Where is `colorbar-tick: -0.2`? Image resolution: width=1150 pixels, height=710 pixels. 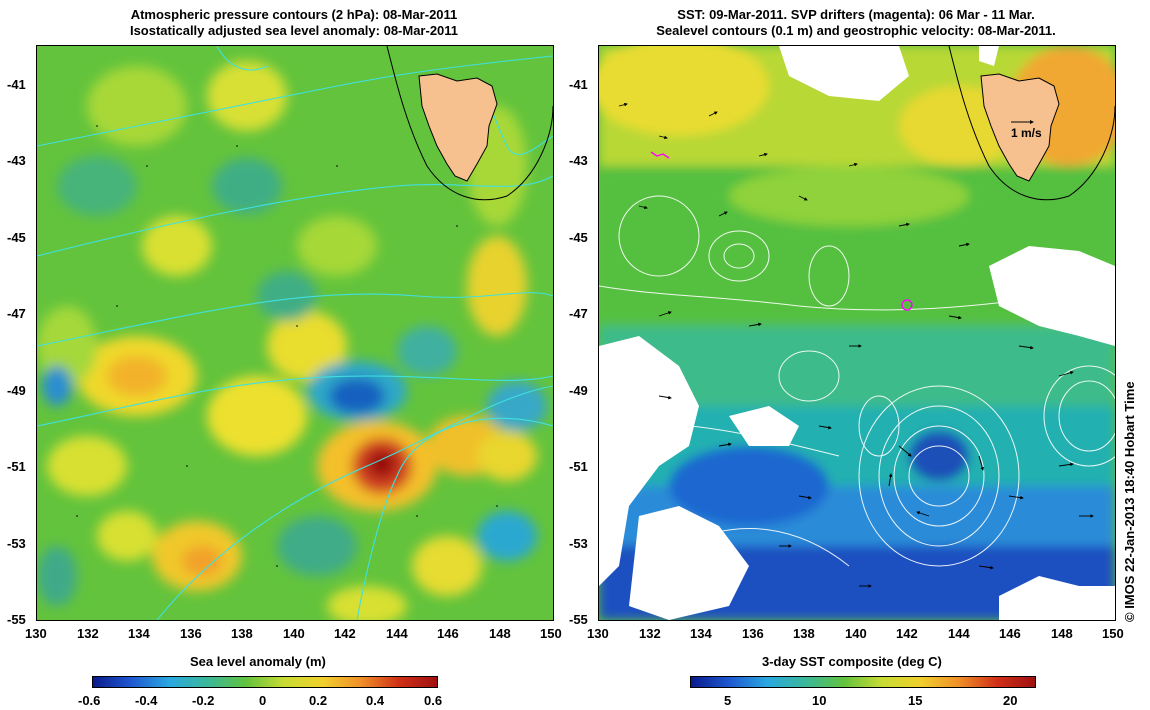
colorbar-tick: -0.2 is located at coordinates (203, 700).